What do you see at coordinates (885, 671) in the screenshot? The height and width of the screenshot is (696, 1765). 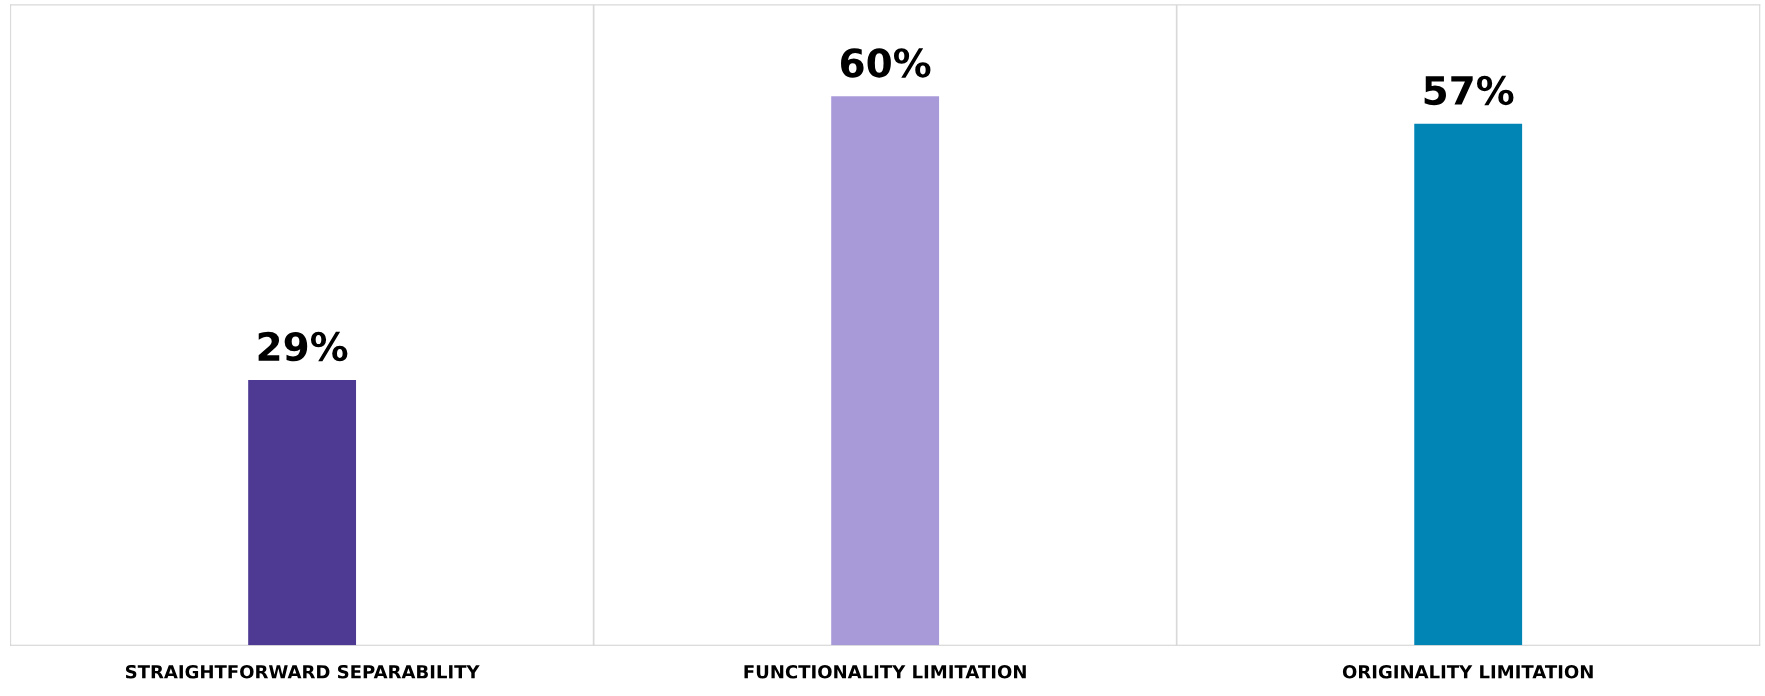 I see `x-tick-label: FUNCTIONALITY LIMITATION` at bounding box center [885, 671].